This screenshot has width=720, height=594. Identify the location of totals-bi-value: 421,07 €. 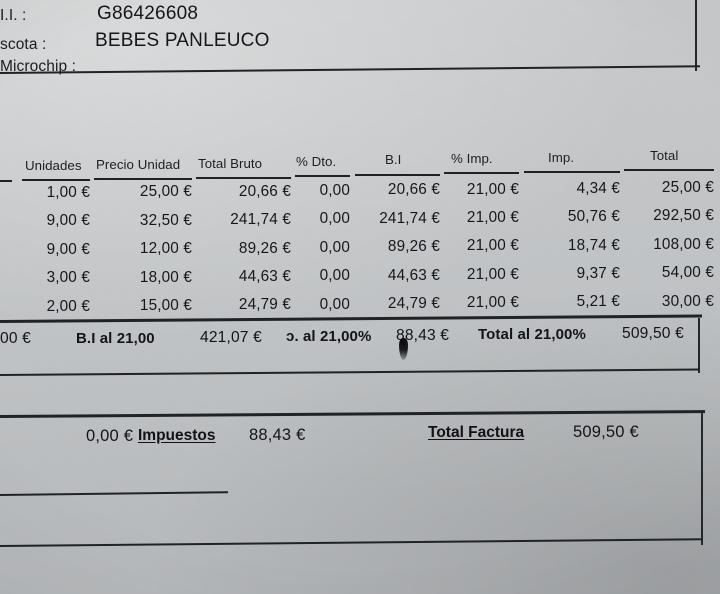
(231, 337).